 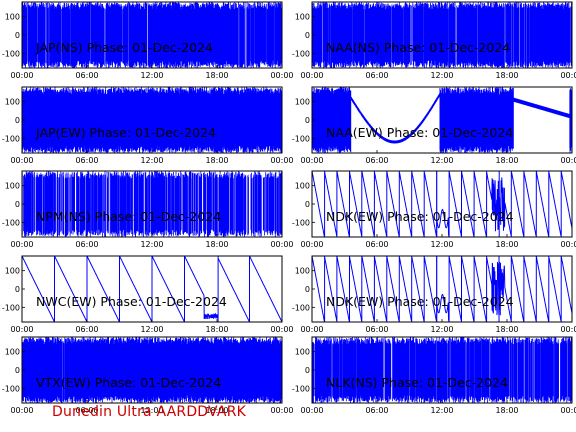 What do you see at coordinates (131, 301) in the screenshot?
I see `panel-title: NWC(EW) Phase: 01-Dec-2024` at bounding box center [131, 301].